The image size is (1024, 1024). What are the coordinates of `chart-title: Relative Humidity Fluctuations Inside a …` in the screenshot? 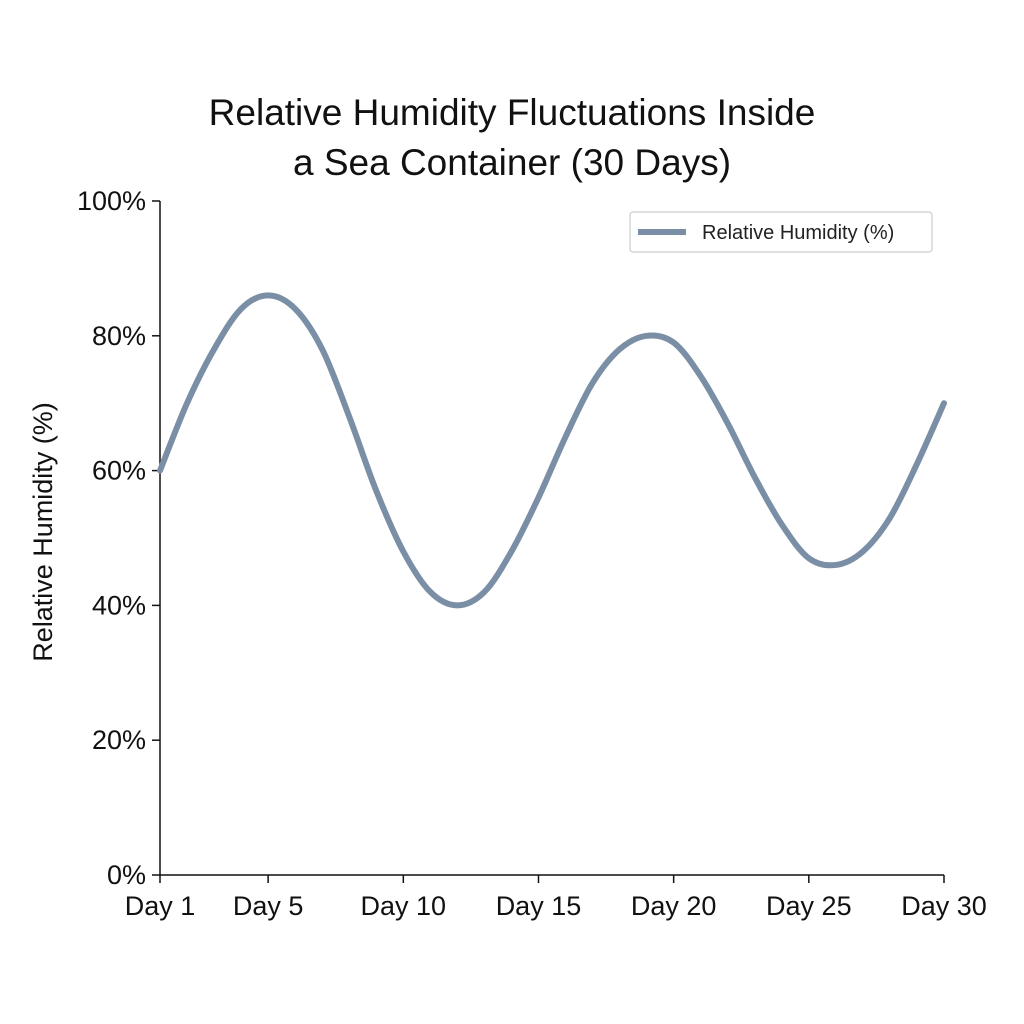 It's located at (512, 138).